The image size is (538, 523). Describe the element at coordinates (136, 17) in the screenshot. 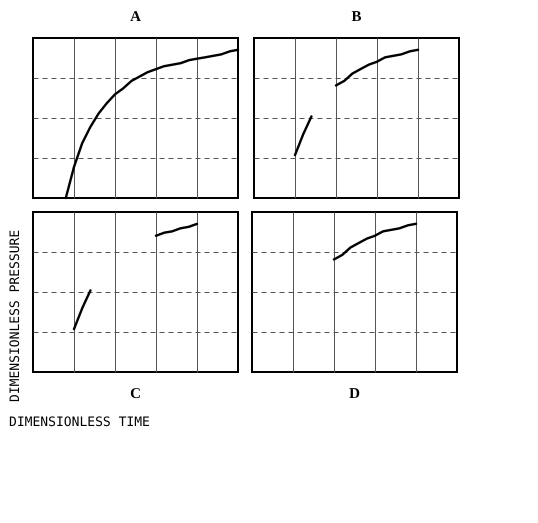

I see `chart-title: A` at that location.